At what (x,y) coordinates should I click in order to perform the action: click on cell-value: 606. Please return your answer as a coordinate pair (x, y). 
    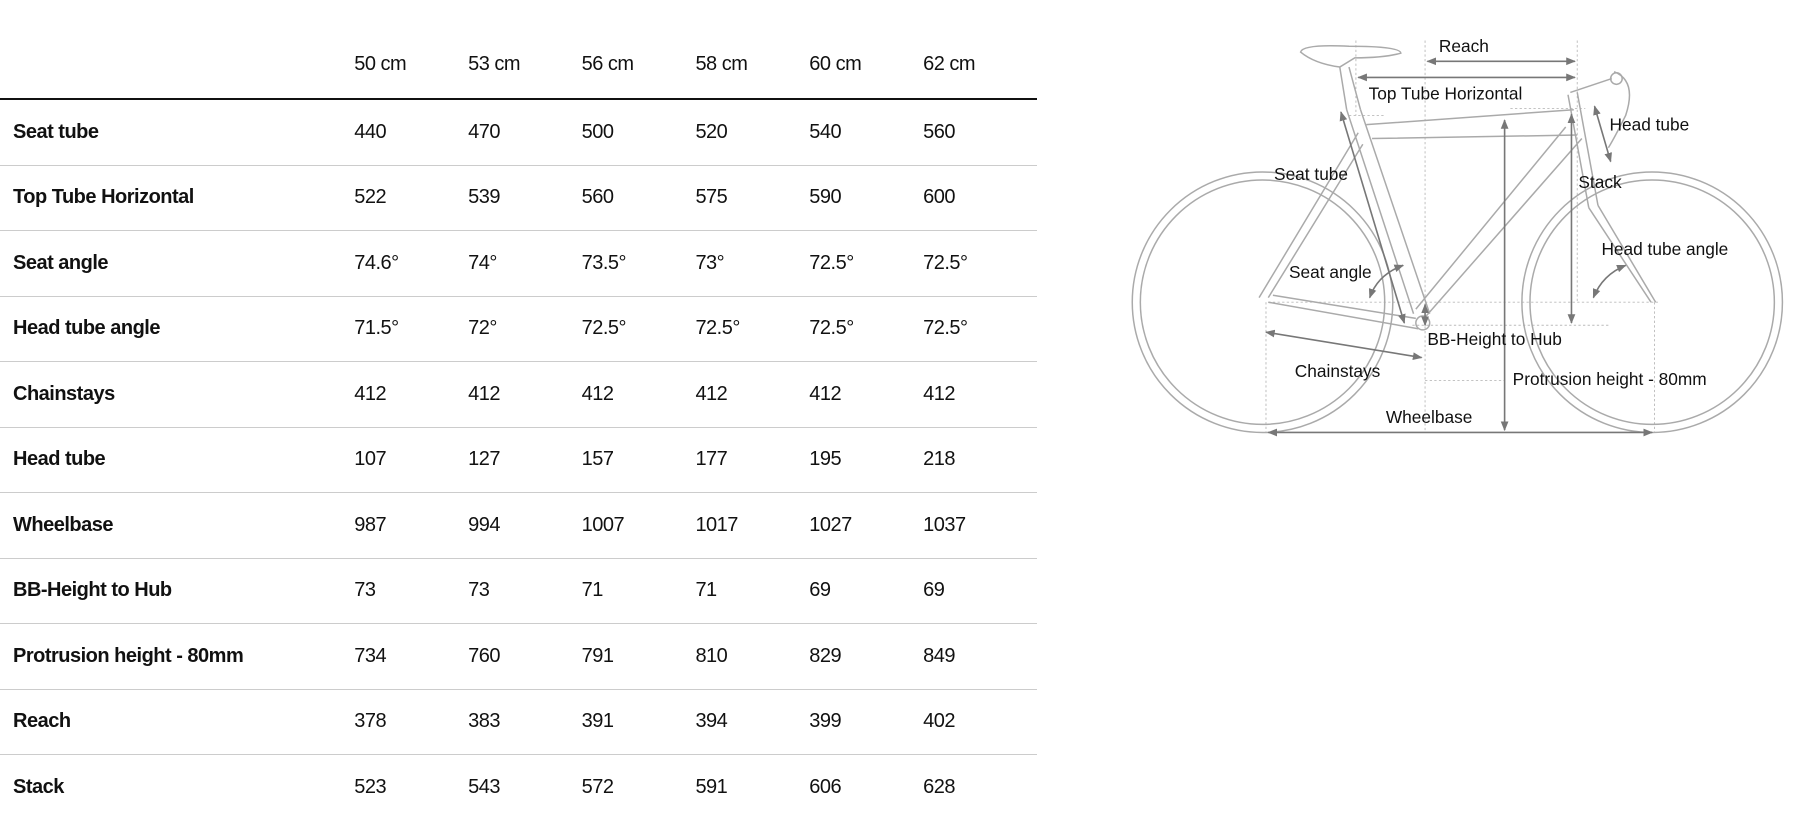
    Looking at the image, I should click on (825, 786).